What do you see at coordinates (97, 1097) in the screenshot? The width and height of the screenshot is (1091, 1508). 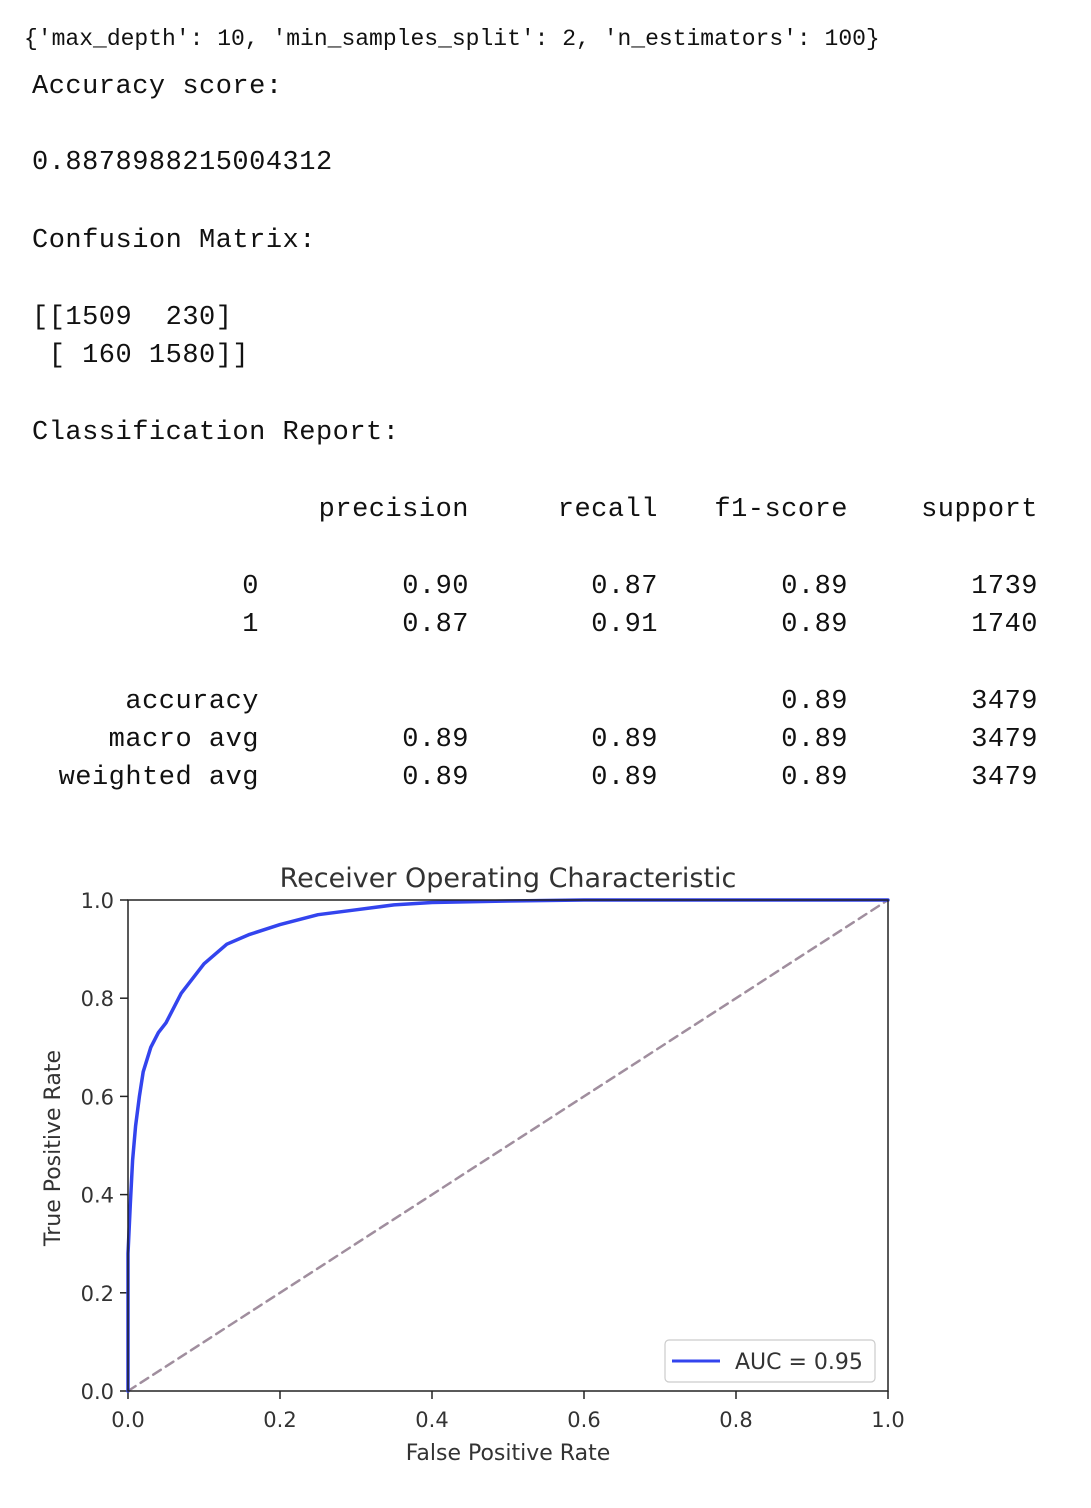 I see `y-tick-label: 0.6` at bounding box center [97, 1097].